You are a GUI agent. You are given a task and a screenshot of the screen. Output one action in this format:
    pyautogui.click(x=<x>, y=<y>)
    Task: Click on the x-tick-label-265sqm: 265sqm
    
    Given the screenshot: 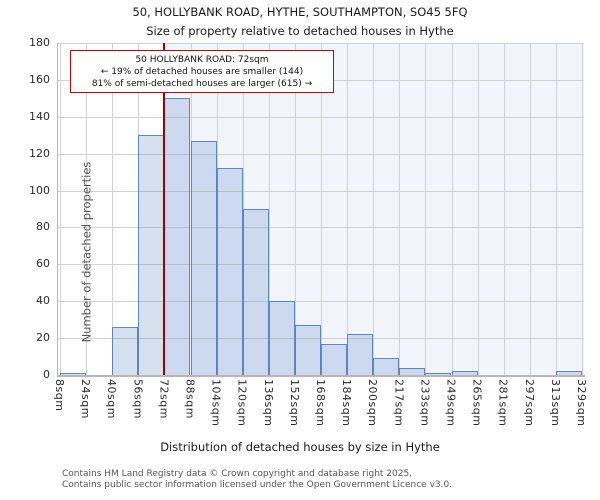 What is the action you would take?
    pyautogui.click(x=477, y=403)
    